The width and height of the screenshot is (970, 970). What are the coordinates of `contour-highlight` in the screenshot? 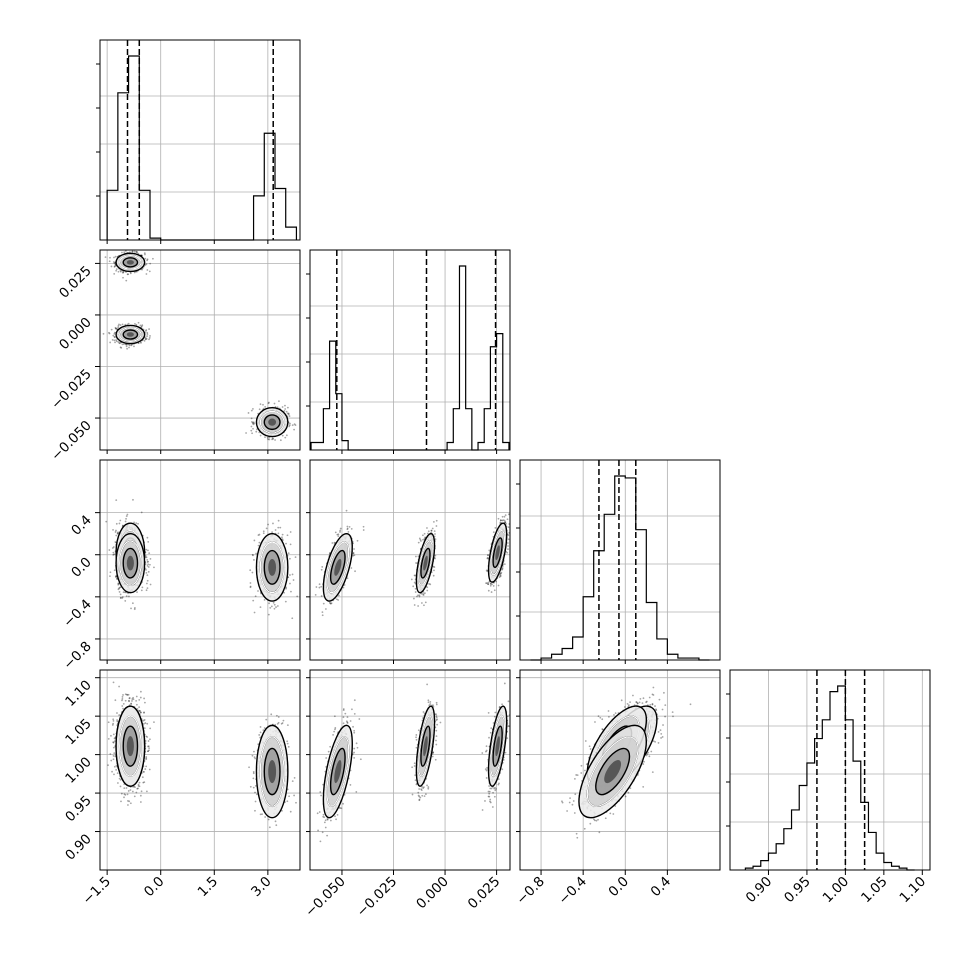 It's located at (272, 422).